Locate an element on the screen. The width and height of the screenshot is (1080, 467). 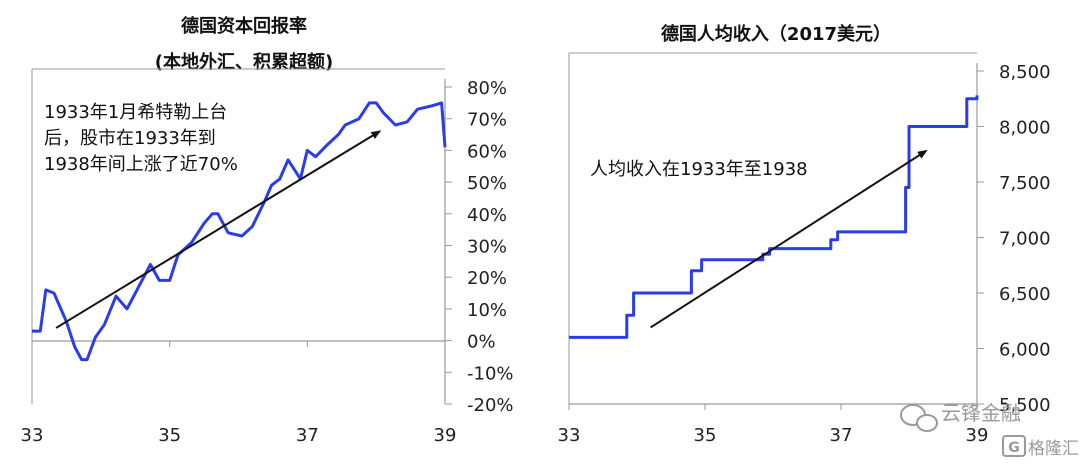
annotation-line: 人均收入在1933年至1938 is located at coordinates (699, 169).